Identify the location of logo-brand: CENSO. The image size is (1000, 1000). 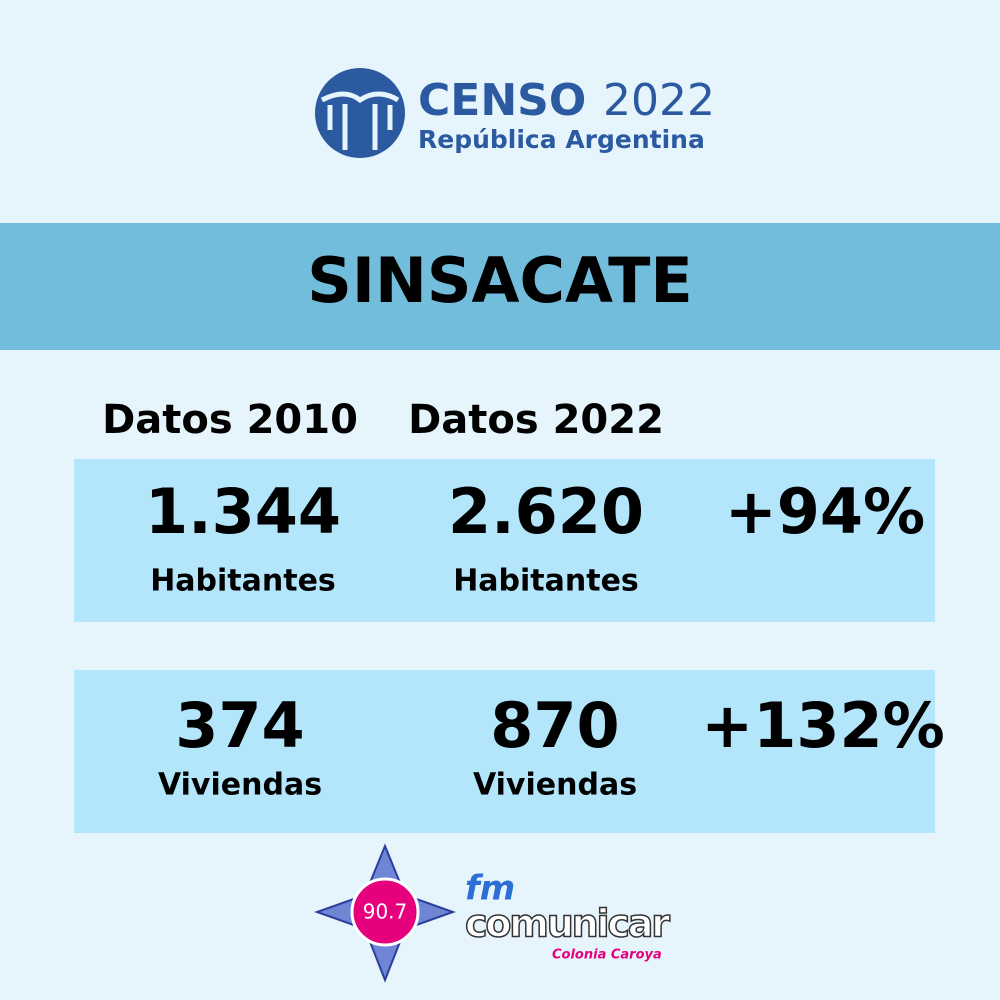
(502, 100).